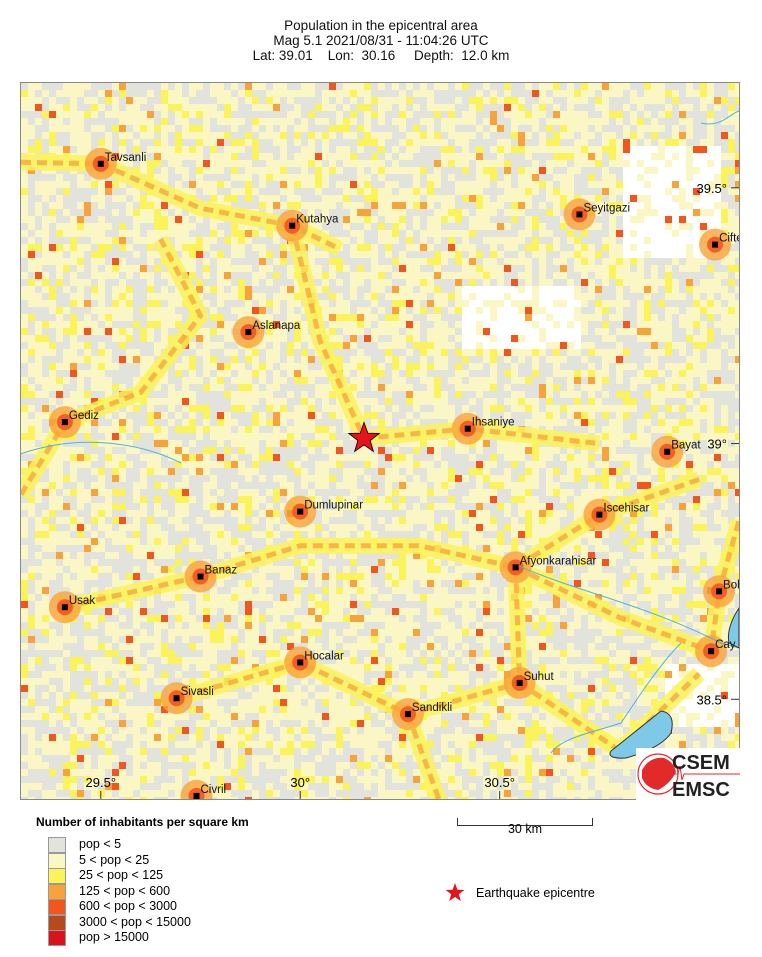 This screenshot has width=762, height=957. What do you see at coordinates (324, 656) in the screenshot?
I see `city-label: Hocalar` at bounding box center [324, 656].